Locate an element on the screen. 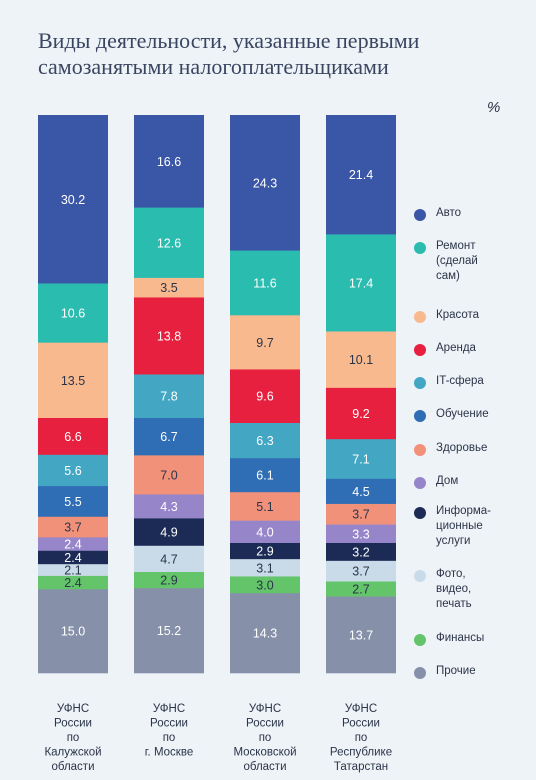 The image size is (536, 780). unit-label: % is located at coordinates (494, 107).